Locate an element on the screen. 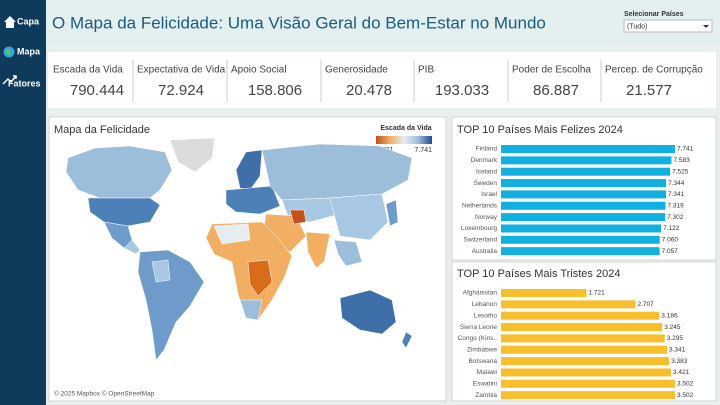 The width and height of the screenshot is (720, 405). greenland is located at coordinates (192, 155).